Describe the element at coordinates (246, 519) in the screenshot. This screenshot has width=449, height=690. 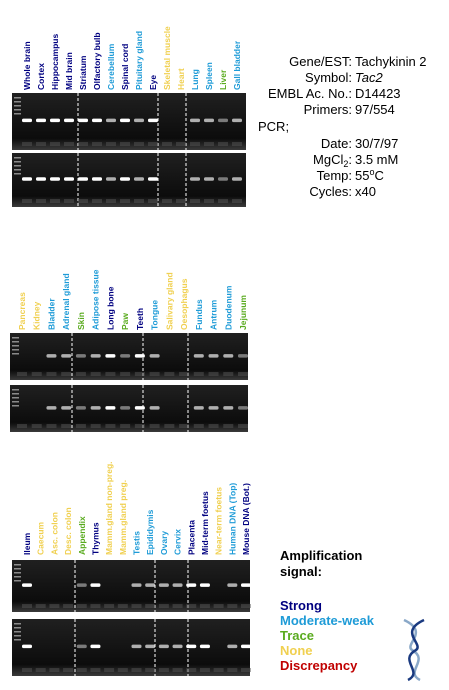
I see `lane-label: Mouse DNA (Bot.)` at that location.